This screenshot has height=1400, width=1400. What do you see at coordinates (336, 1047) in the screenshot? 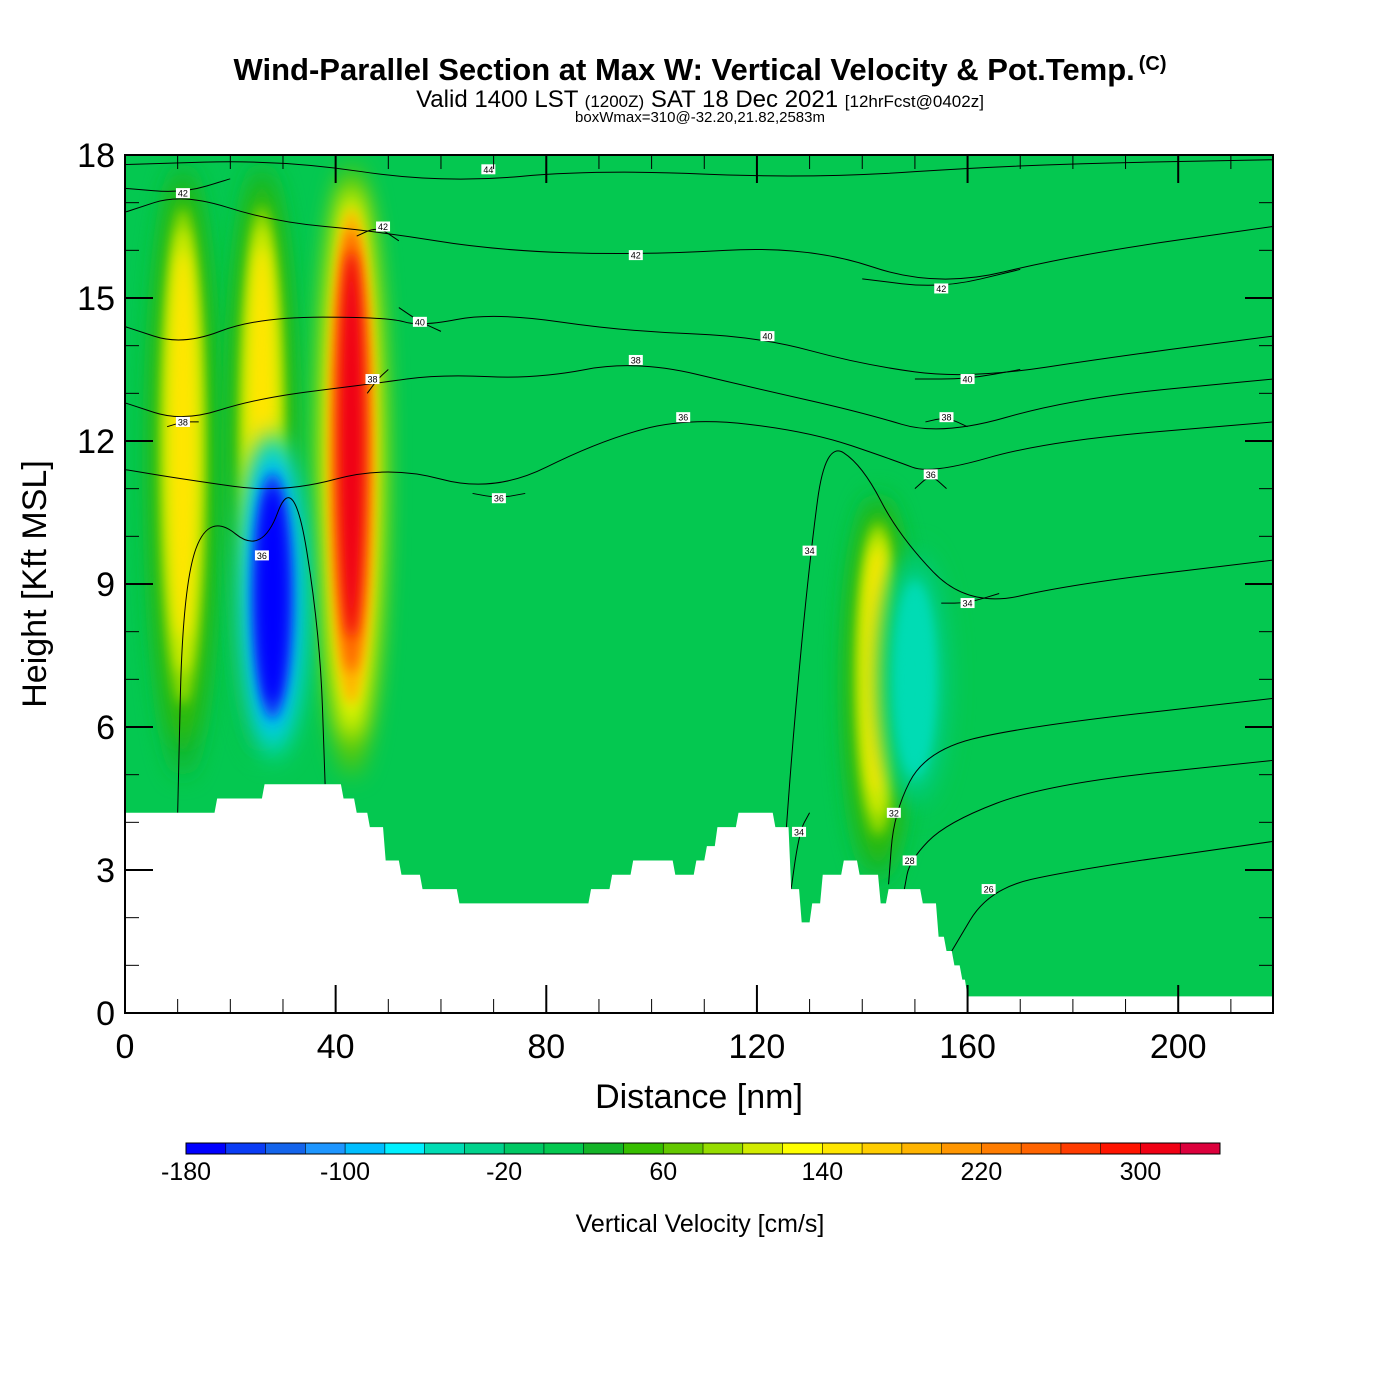
I see `x-tick-label: 40` at bounding box center [336, 1047].